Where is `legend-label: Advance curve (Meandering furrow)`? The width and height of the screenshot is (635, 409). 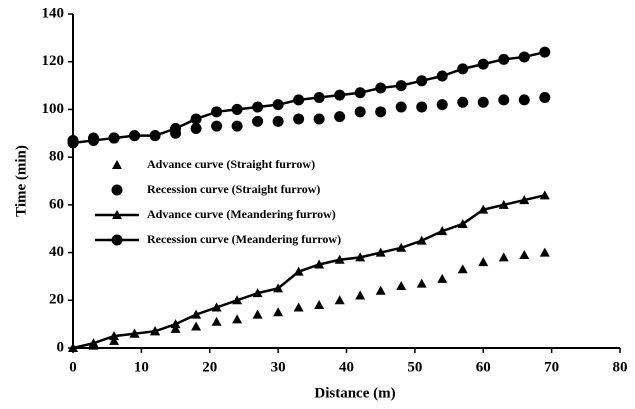 legend-label: Advance curve (Meandering furrow) is located at coordinates (241, 214).